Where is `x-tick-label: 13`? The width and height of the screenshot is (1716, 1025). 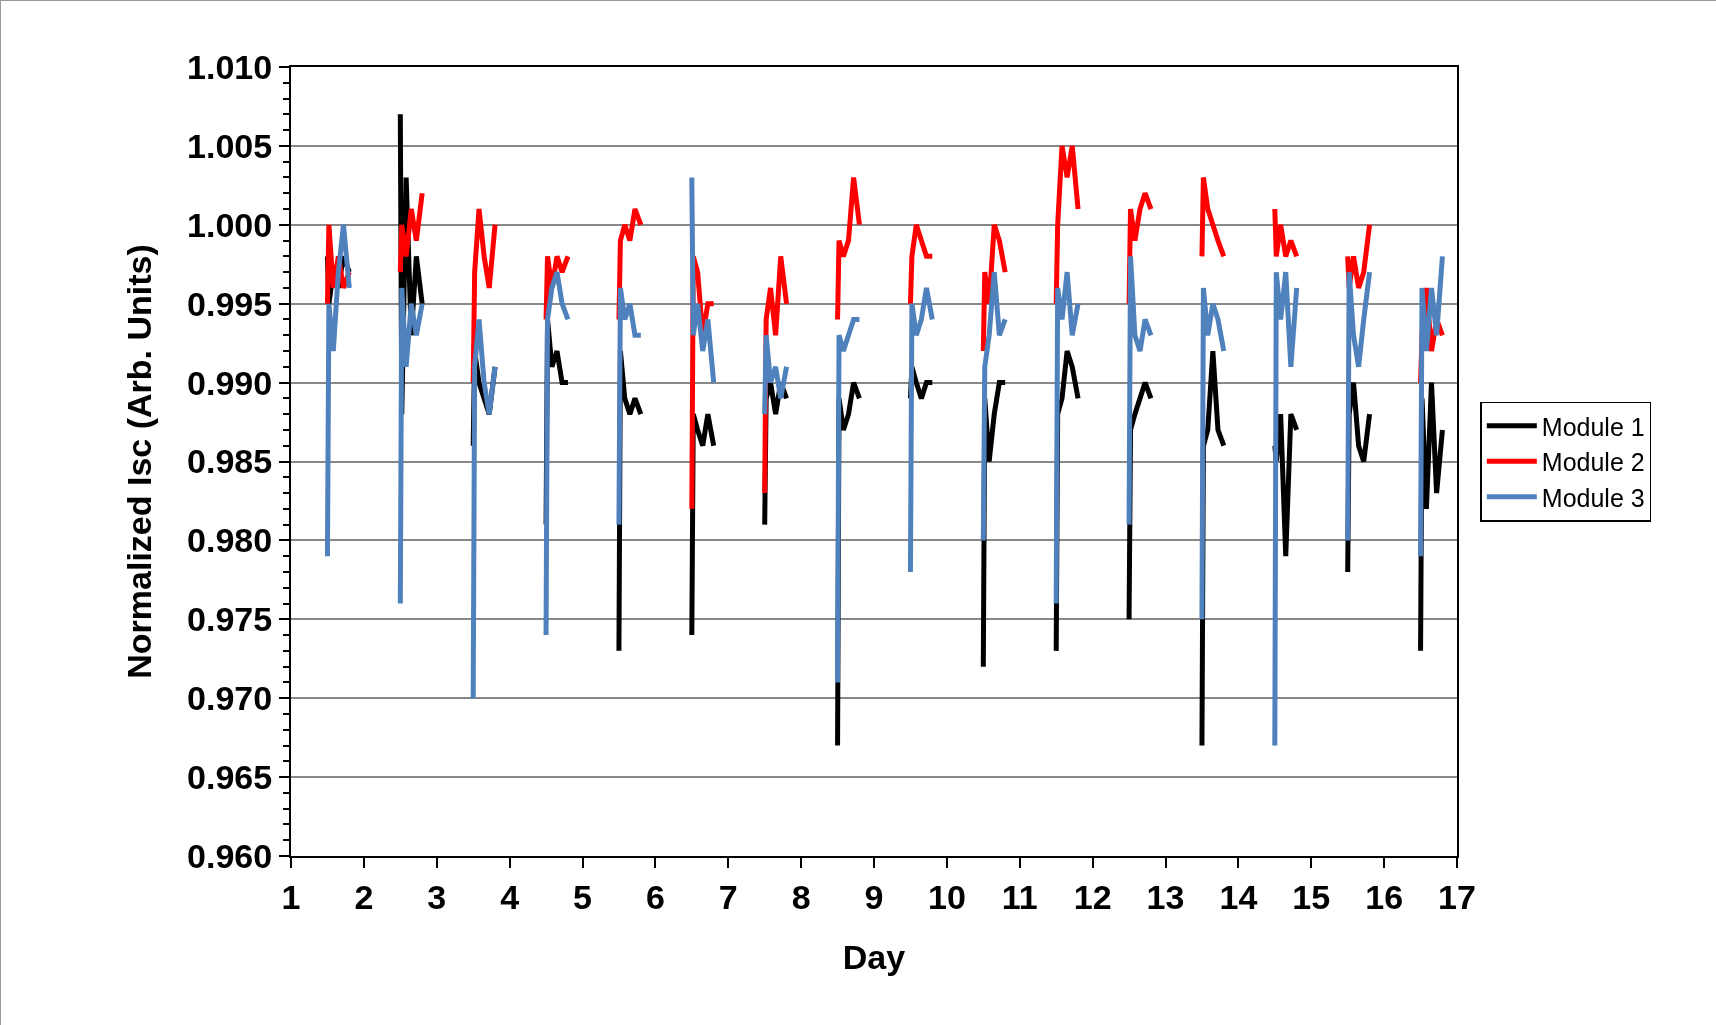 x-tick-label: 13 is located at coordinates (1165, 896).